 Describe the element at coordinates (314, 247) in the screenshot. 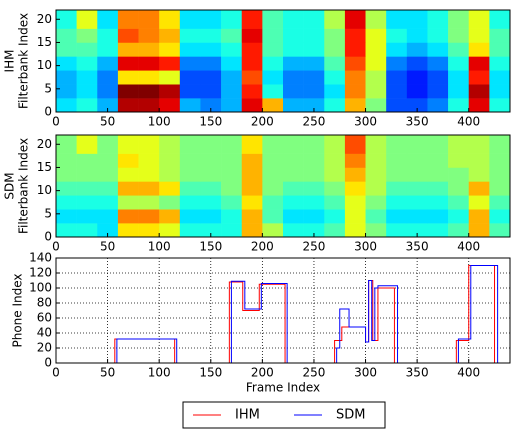

I see `x-tick-label: 250` at that location.